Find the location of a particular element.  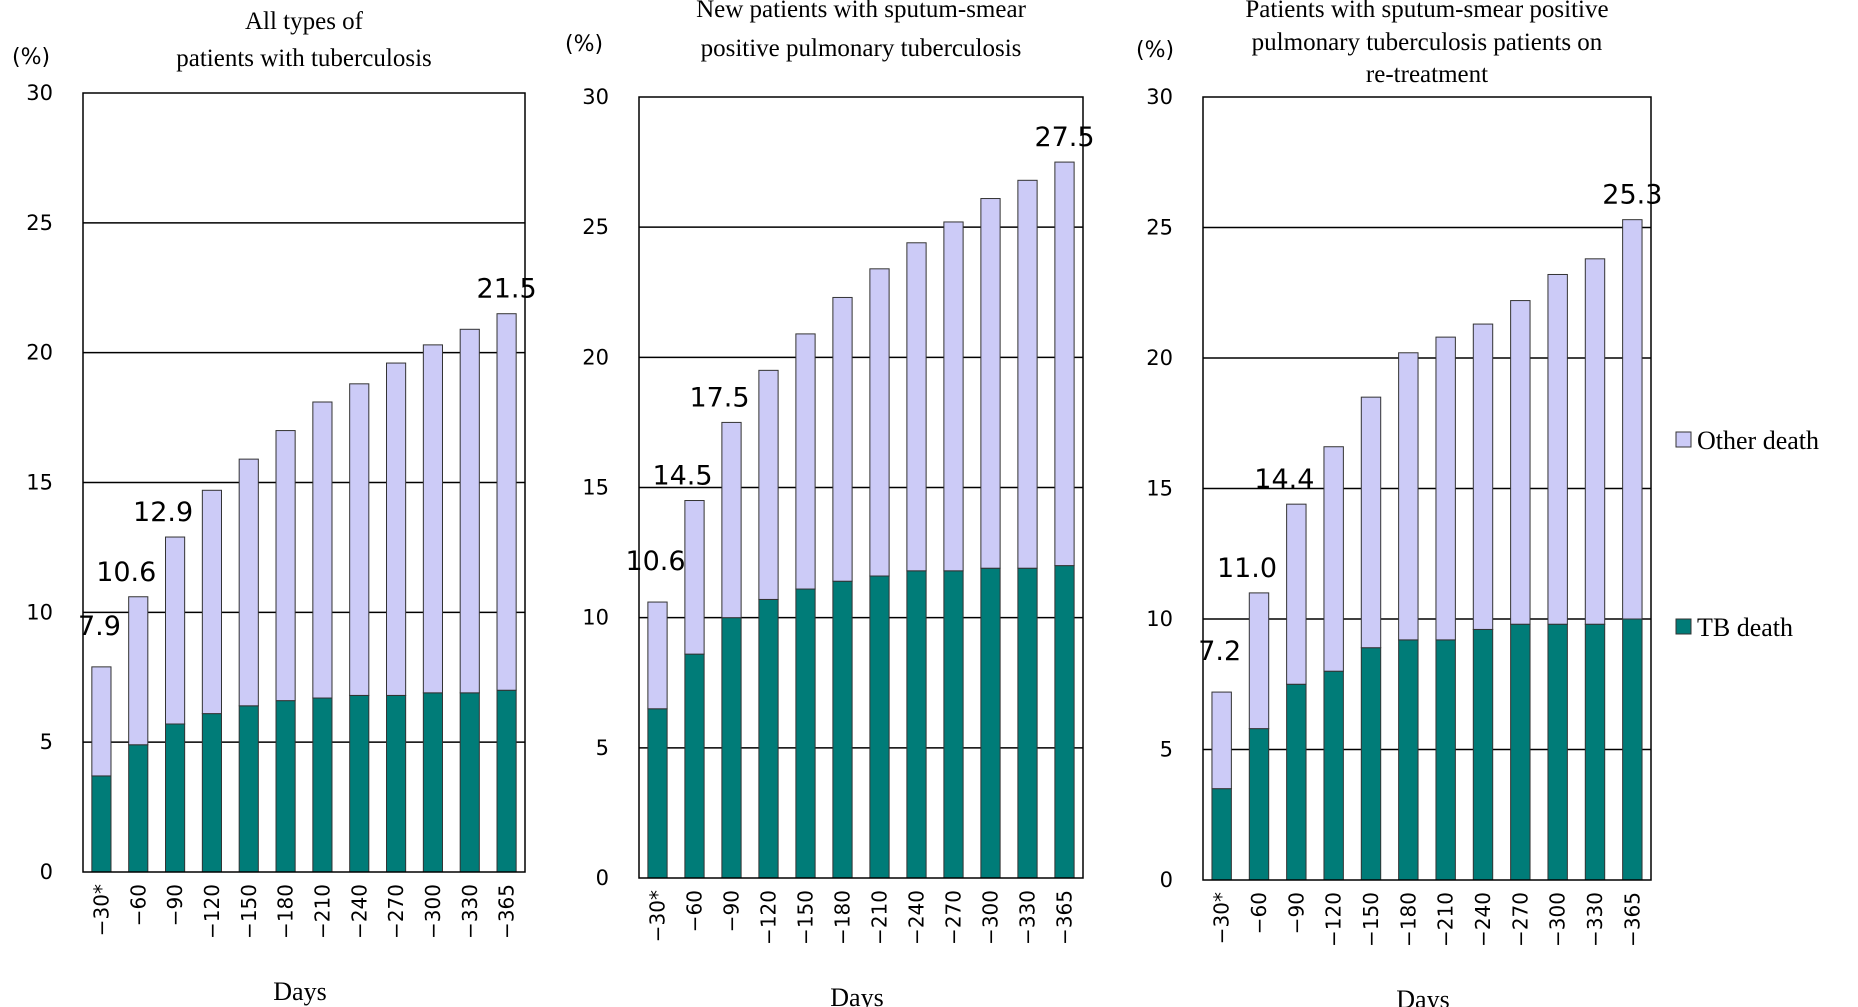

data-label: 12.9 is located at coordinates (163, 512).